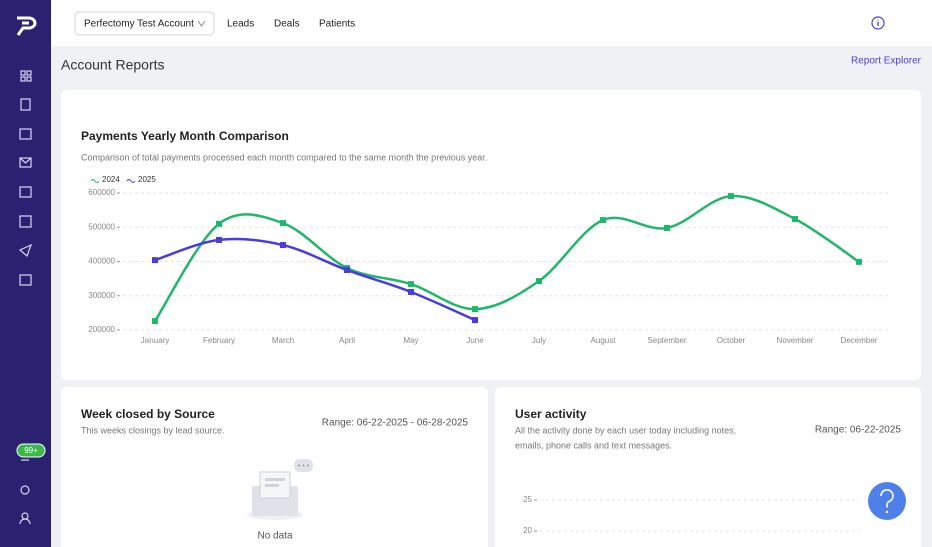 The height and width of the screenshot is (547, 932). I want to click on x-tick-label: September, so click(666, 340).